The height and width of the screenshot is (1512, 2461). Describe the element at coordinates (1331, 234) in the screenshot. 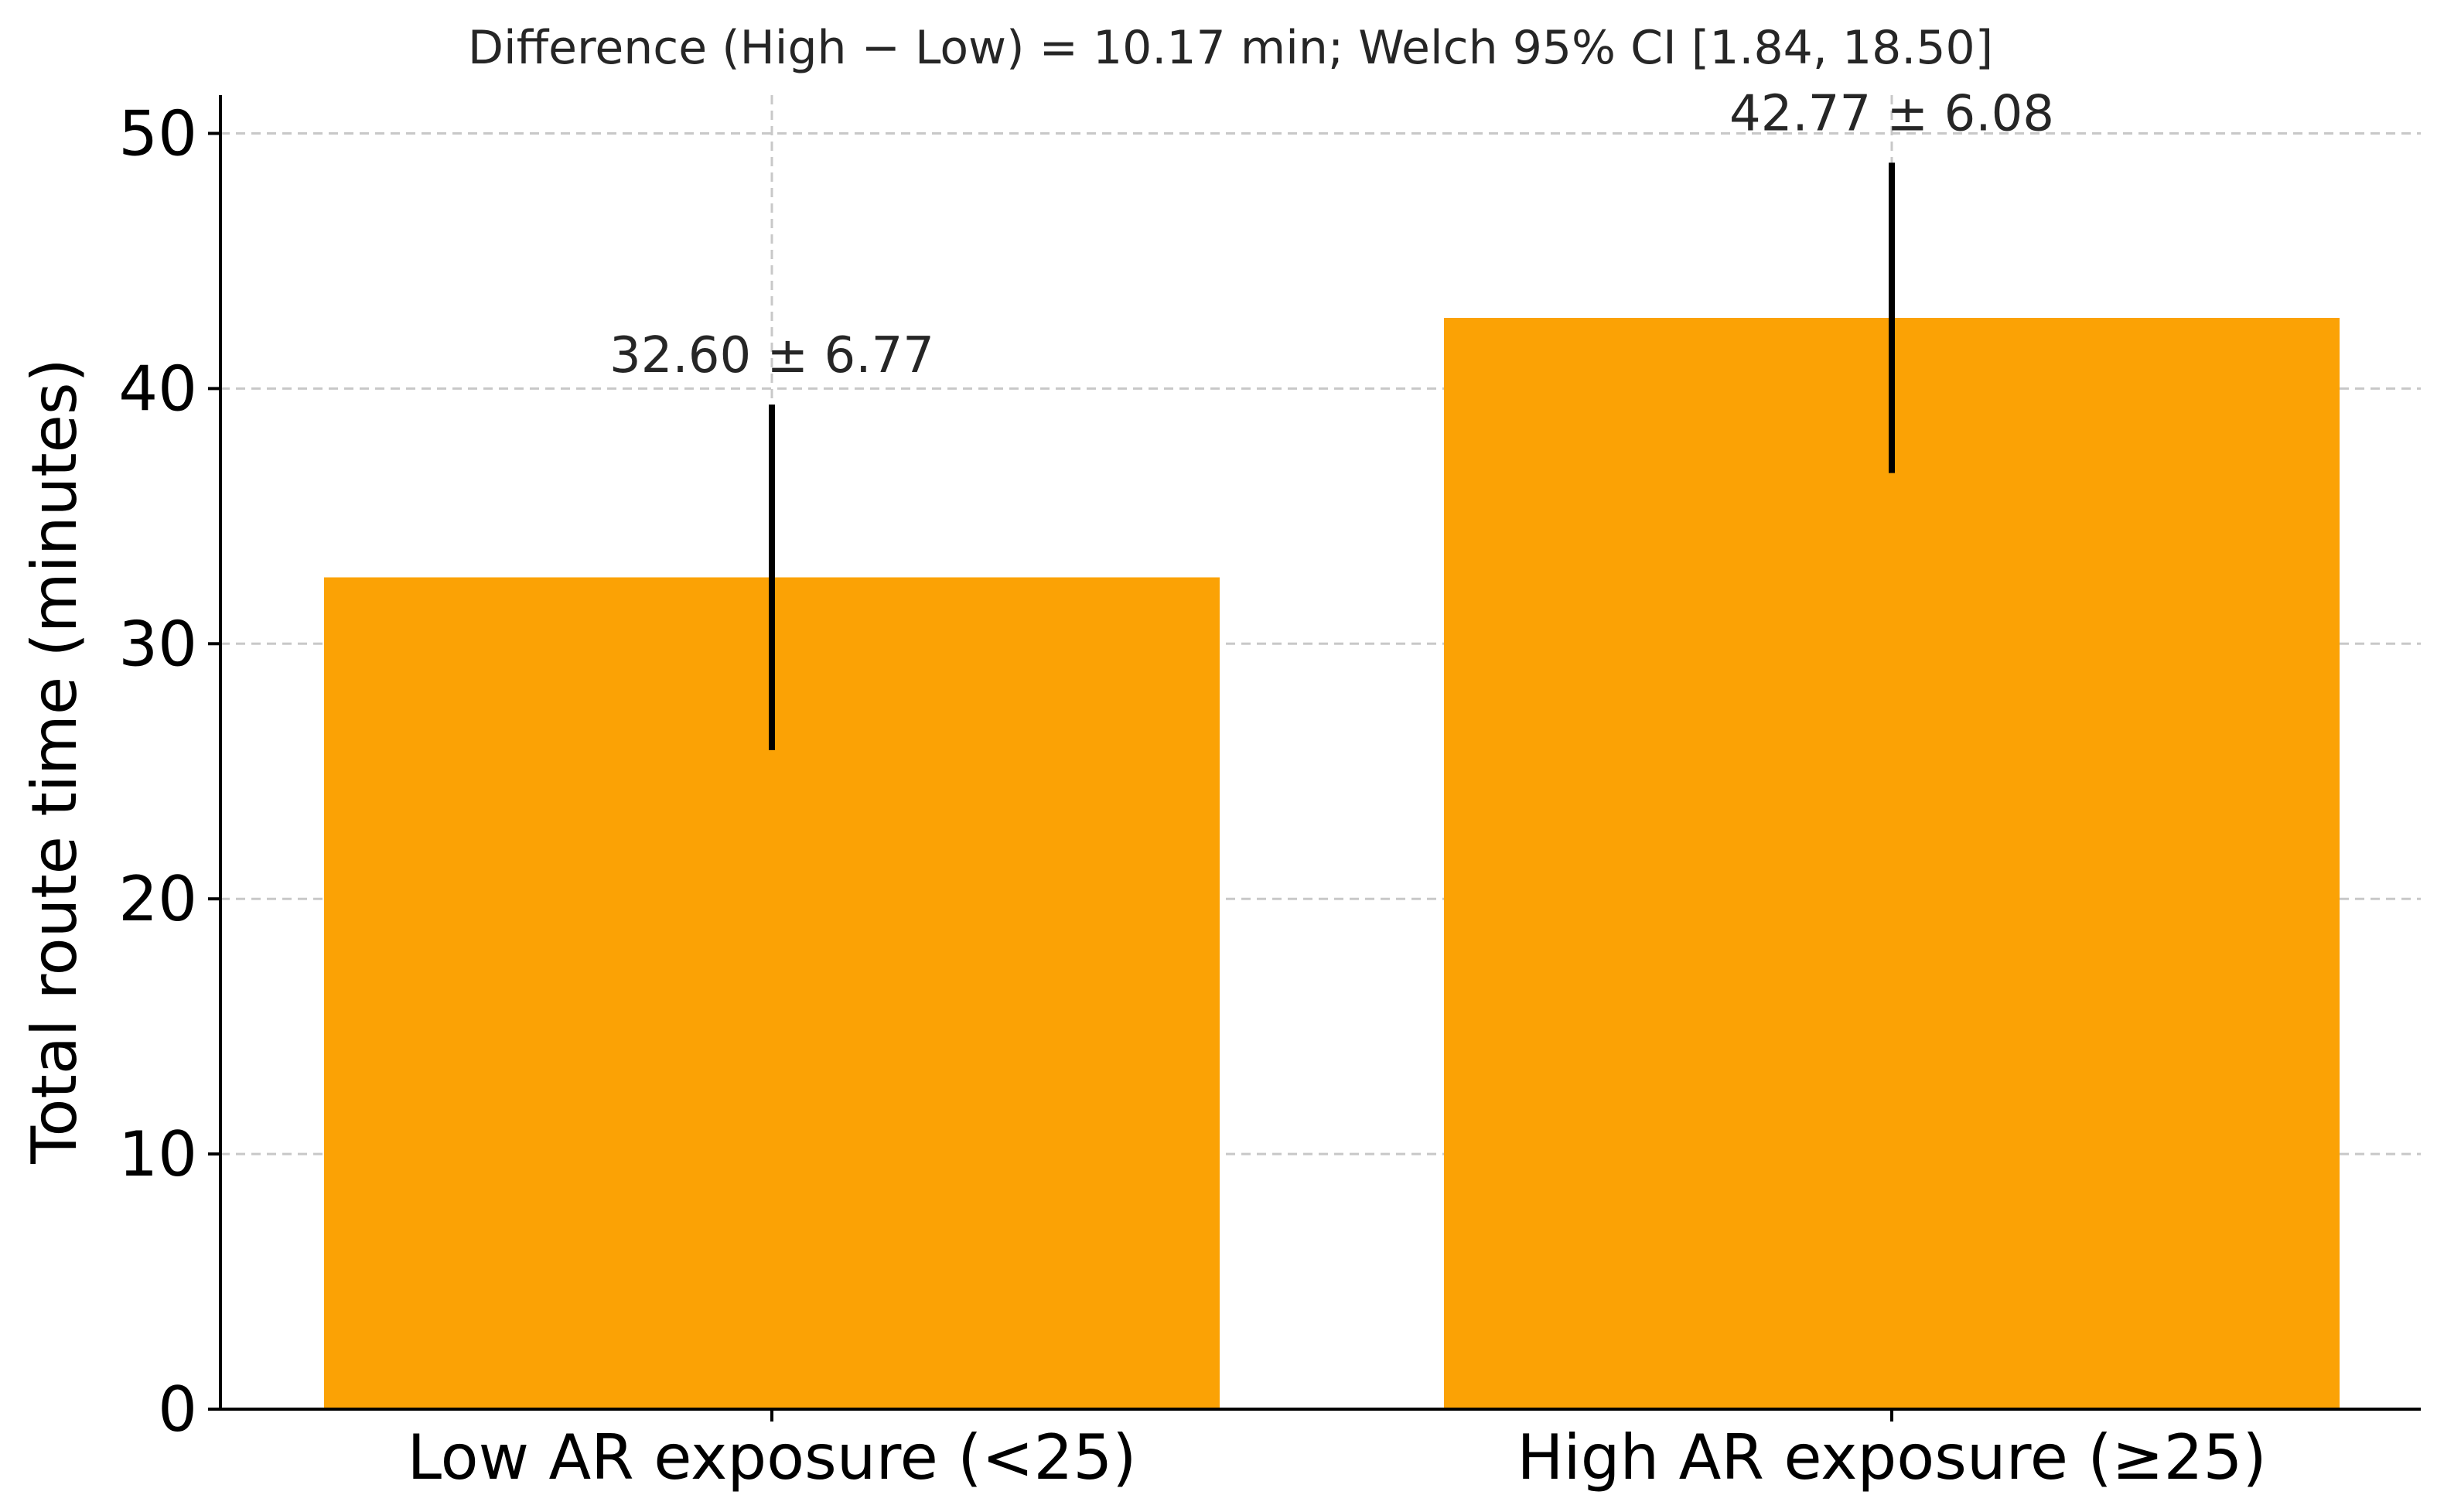

I see `data-labels: 32.60 ± 6.77 42.77 ± 6.08` at that location.